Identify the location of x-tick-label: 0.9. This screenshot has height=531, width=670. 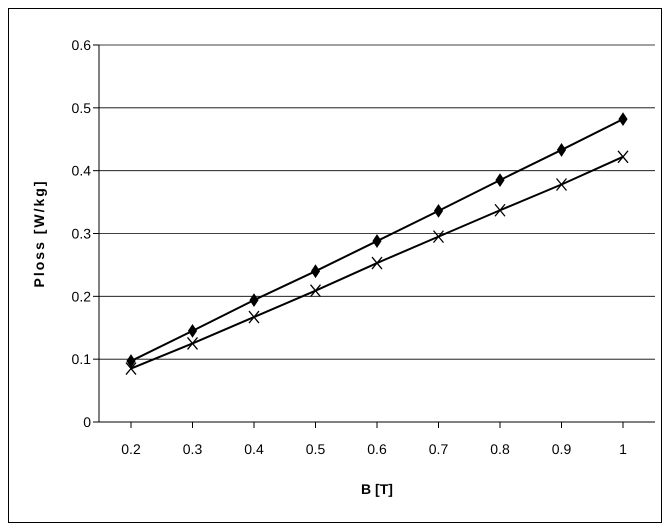
(562, 448).